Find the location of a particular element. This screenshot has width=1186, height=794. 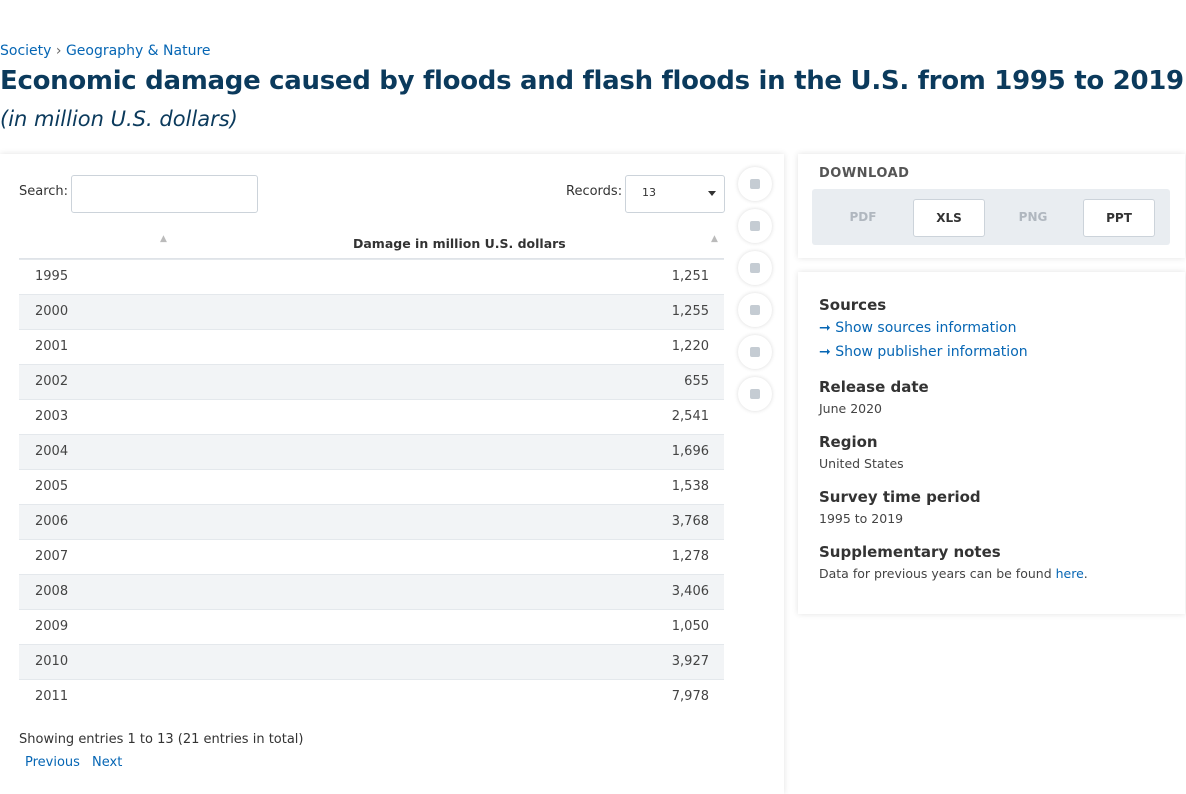

year-cell: 2007 is located at coordinates (52, 556).